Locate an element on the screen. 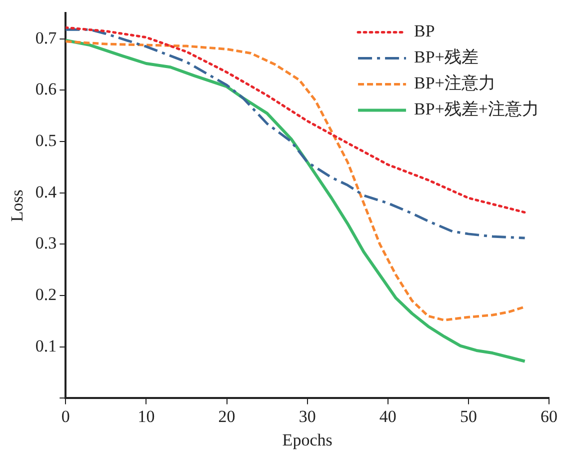  x-axis-title: Epochs is located at coordinates (307, 440).